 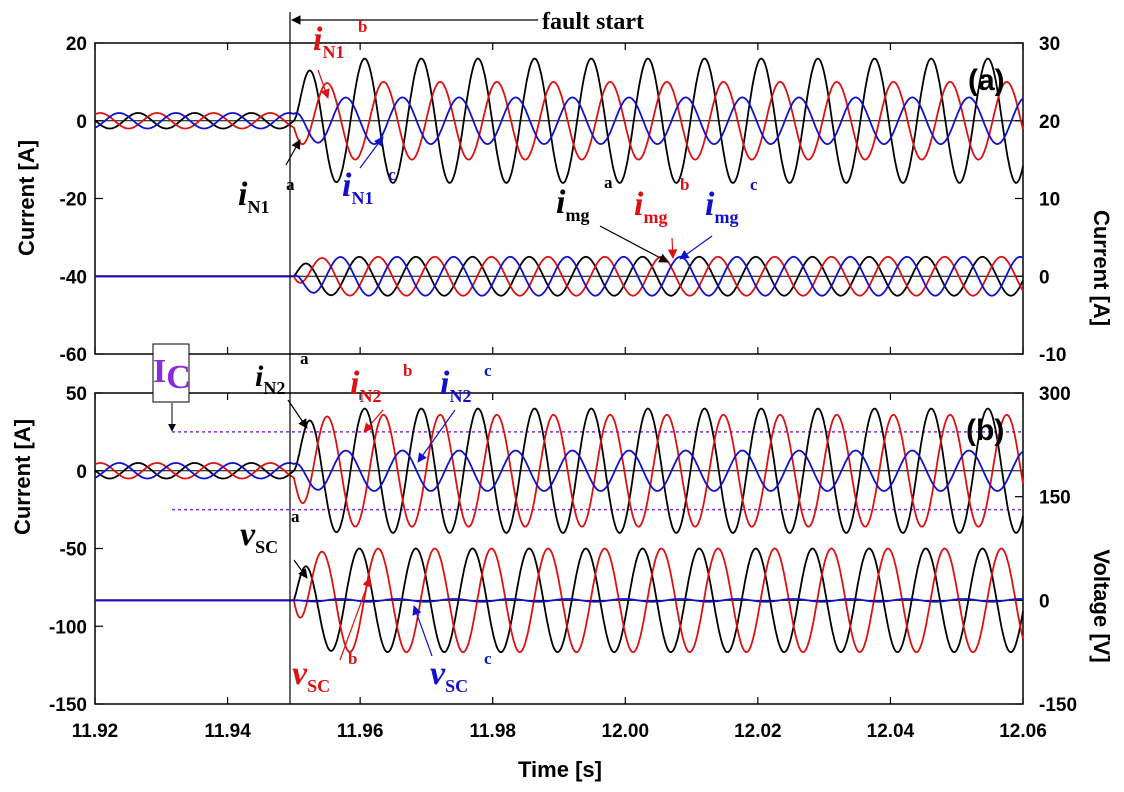 I want to click on x-tick-label: 11.96, so click(x=360, y=731).